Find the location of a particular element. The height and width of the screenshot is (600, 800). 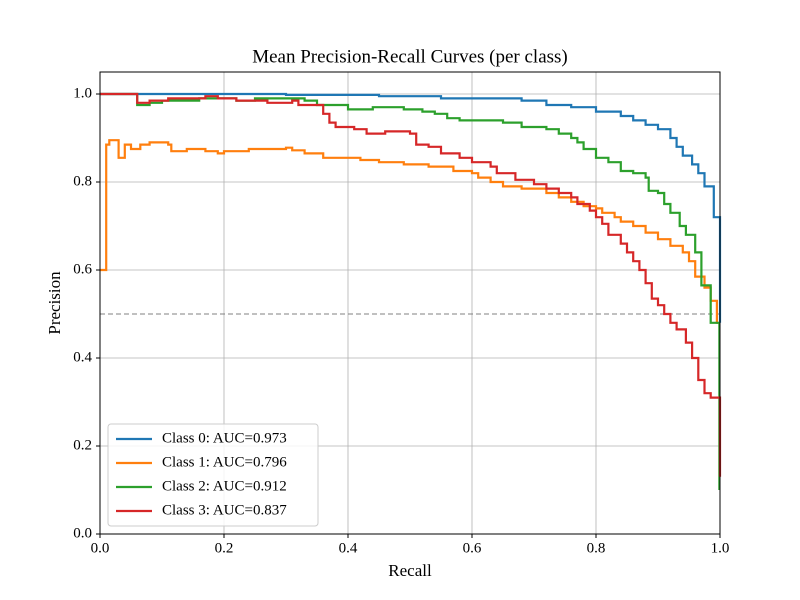

y-tick-label: 0.4 is located at coordinates (82, 357).